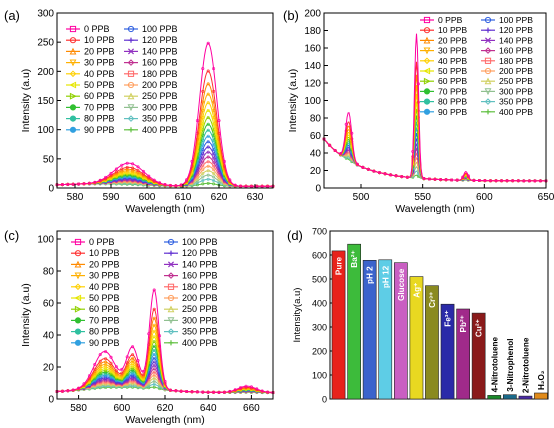 The height and width of the screenshot is (428, 554). I want to click on bar-label: 3-Nitrophenol, so click(510, 364).